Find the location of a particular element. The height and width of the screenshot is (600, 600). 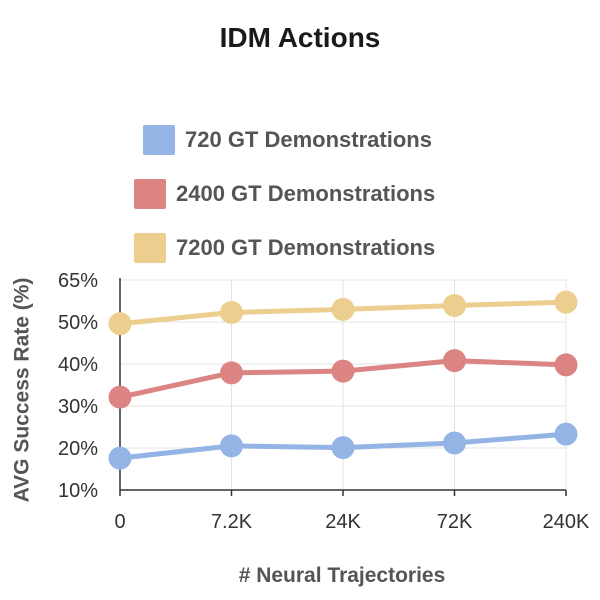

chart-title: IDM Actions is located at coordinates (300, 37).